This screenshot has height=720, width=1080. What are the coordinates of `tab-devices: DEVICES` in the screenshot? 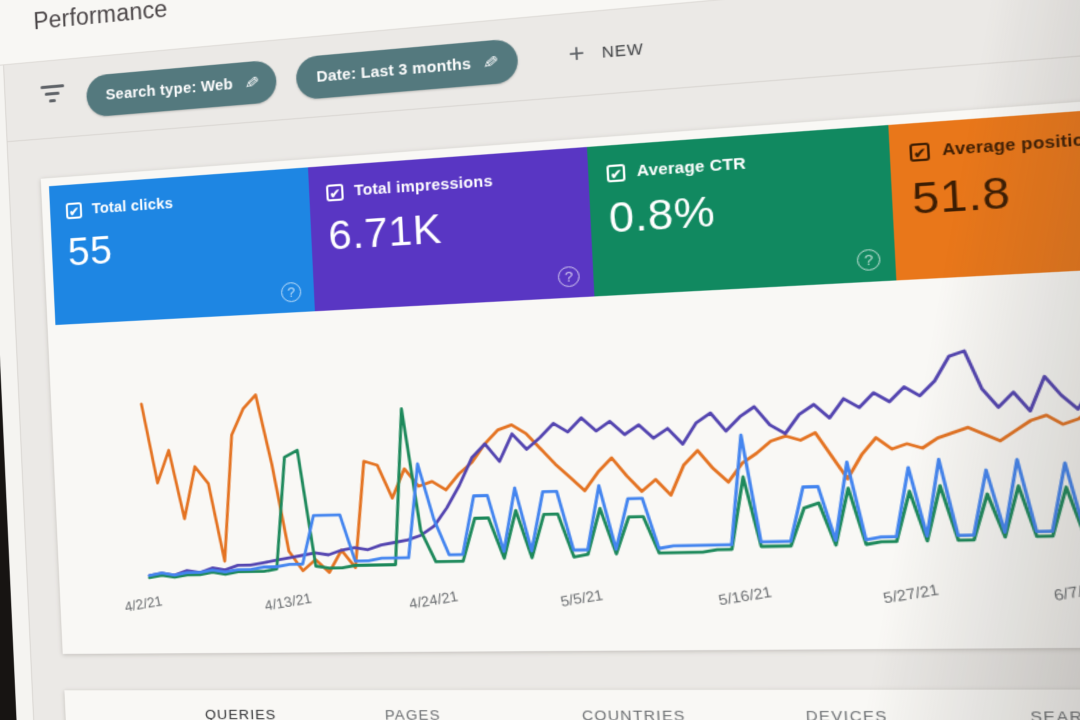 It's located at (847, 713).